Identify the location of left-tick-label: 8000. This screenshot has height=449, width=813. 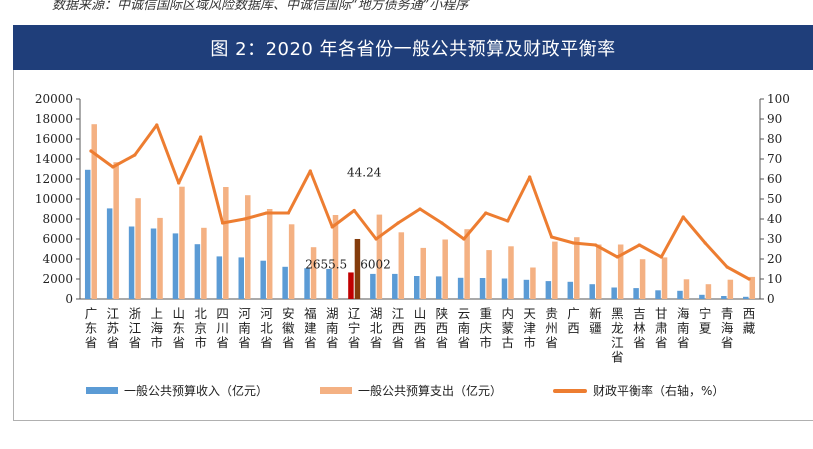
(57, 219).